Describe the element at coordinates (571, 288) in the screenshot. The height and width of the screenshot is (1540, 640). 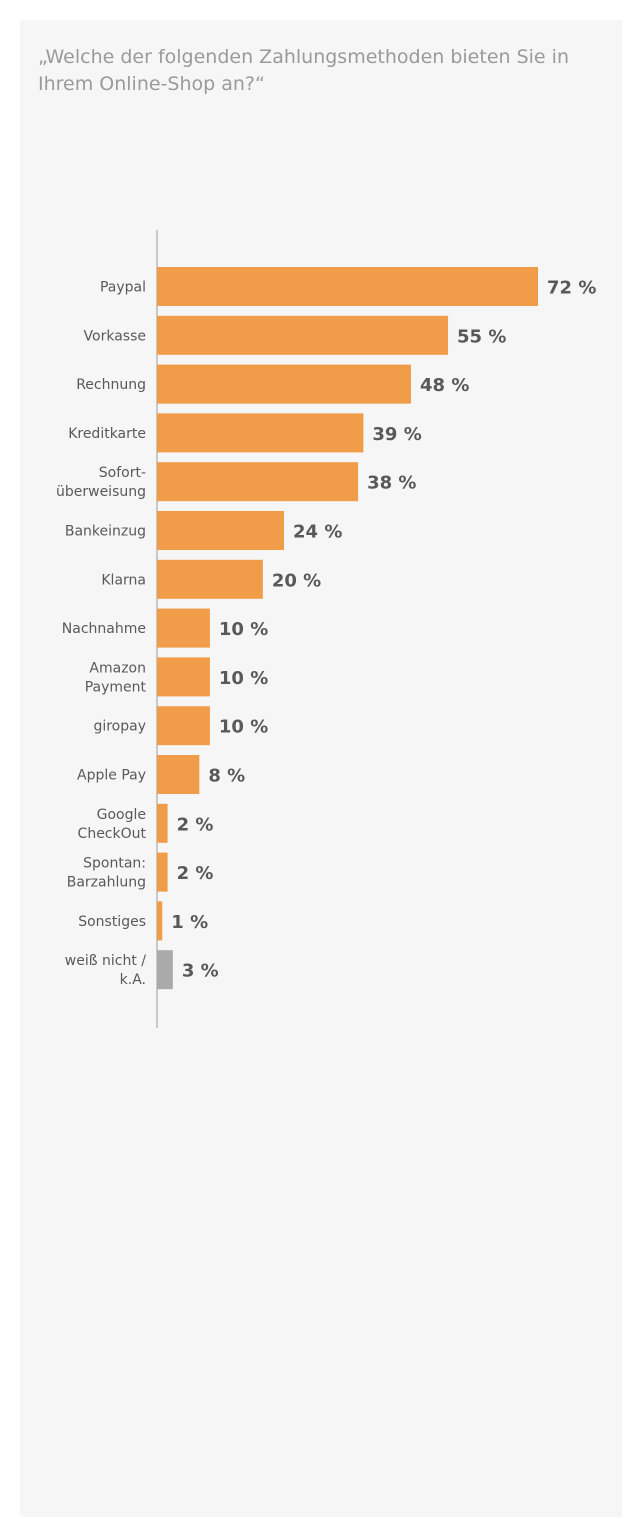
I see `value-label-0: 72 %` at that location.